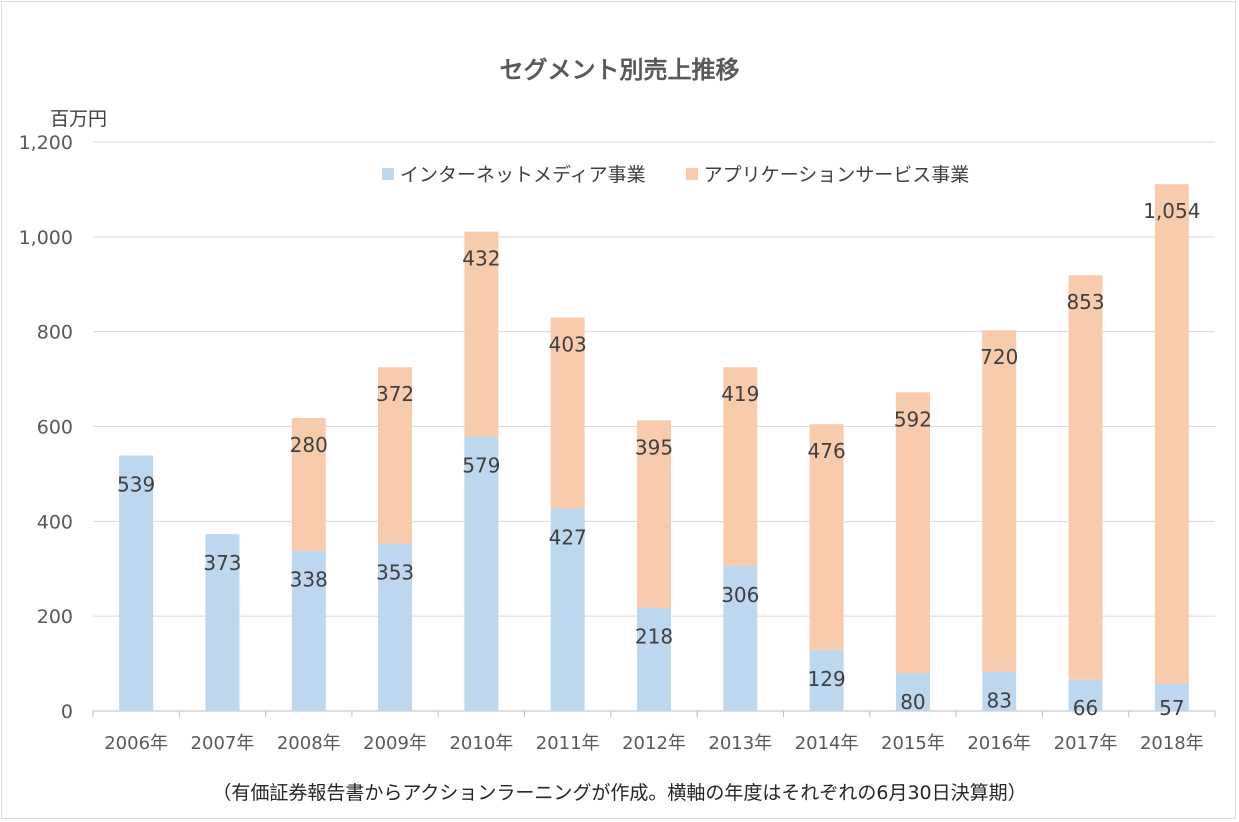 The height and width of the screenshot is (822, 1239). Describe the element at coordinates (1086, 743) in the screenshot. I see `x-tick-label: 2017年` at that location.